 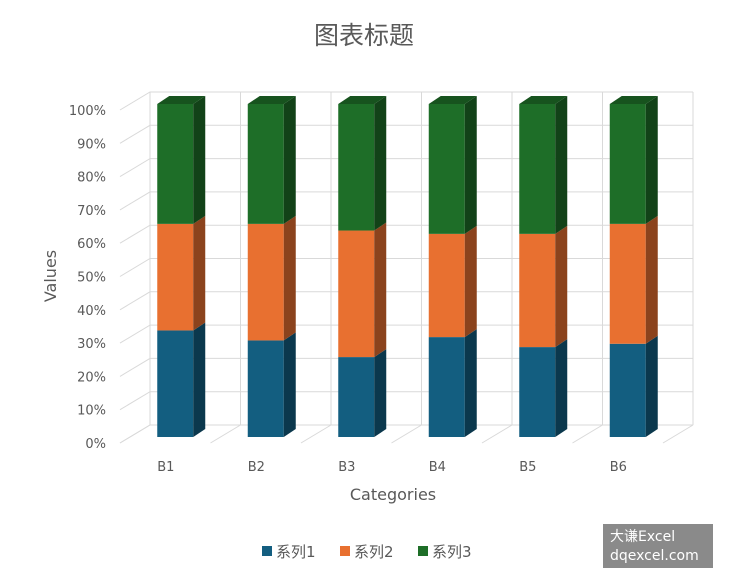 I want to click on watermark: 大谦Excel, so click(x=642, y=537).